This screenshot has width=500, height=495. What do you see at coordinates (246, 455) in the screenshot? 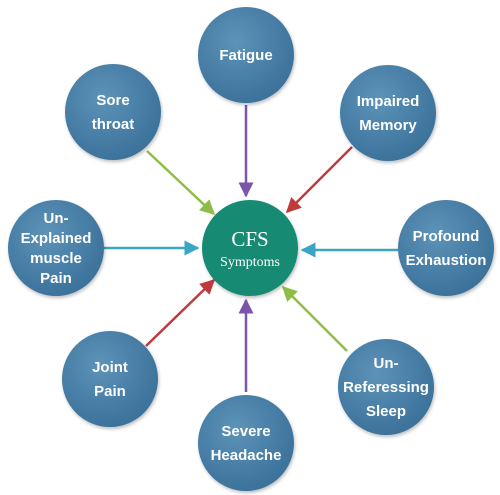
I see `node-label-severe-headache-line-2: Headache` at bounding box center [246, 455].